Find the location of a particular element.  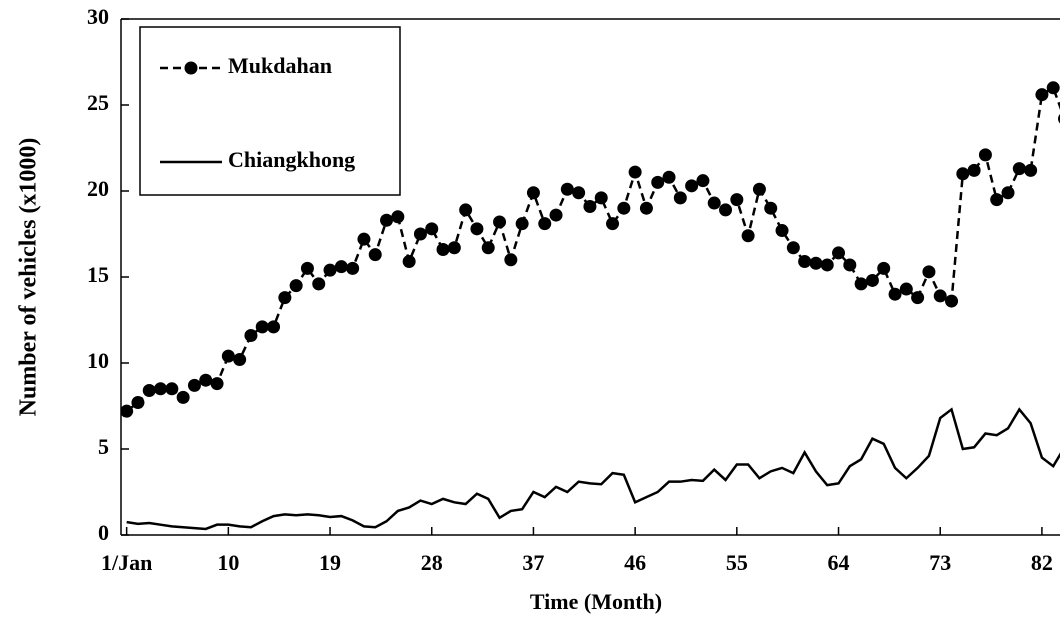

legend-label: Mukdahan is located at coordinates (280, 65).